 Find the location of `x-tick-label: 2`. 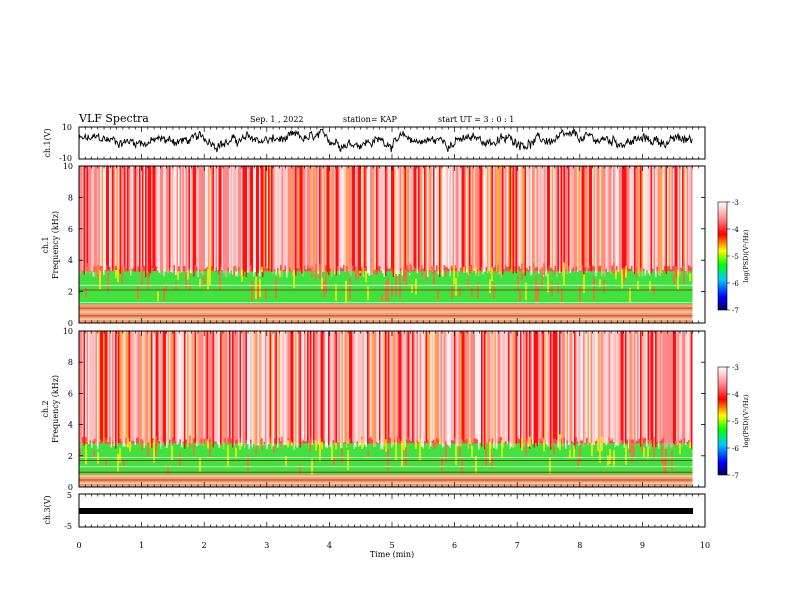

x-tick-label: 2 is located at coordinates (204, 545).